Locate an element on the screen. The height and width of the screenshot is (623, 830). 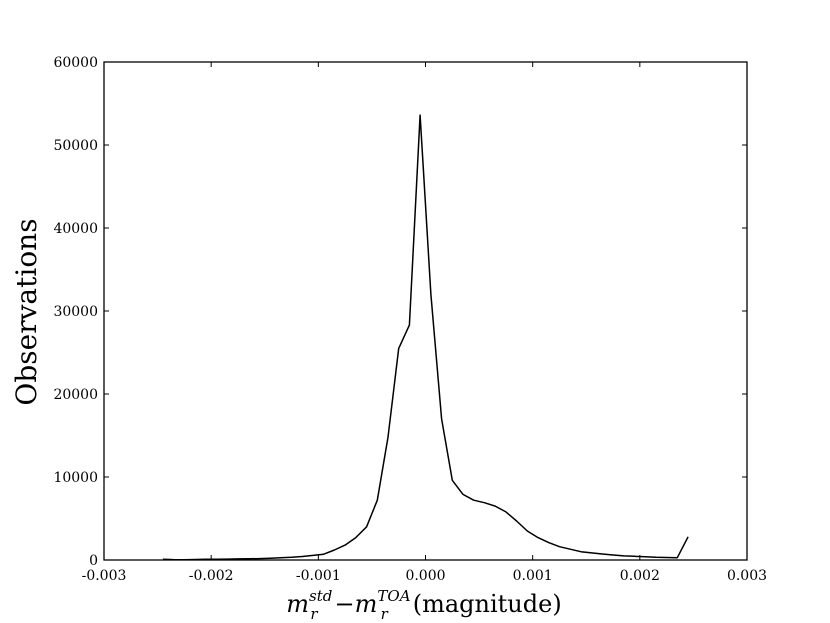
y-axis-title: Observations is located at coordinates (26, 311).